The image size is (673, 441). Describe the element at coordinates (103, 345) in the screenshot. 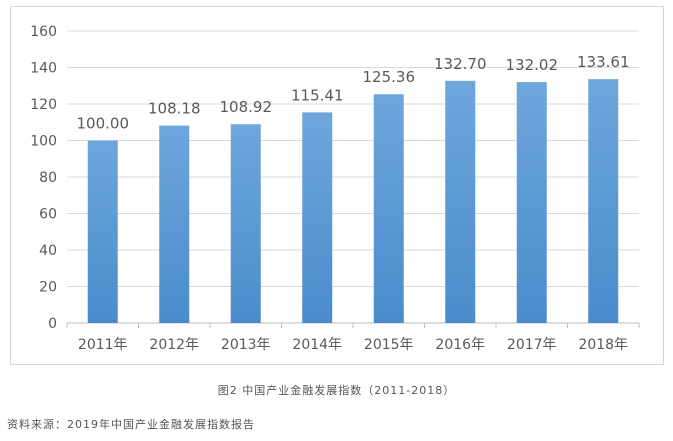

I see `x-tick-label: 2011年` at that location.